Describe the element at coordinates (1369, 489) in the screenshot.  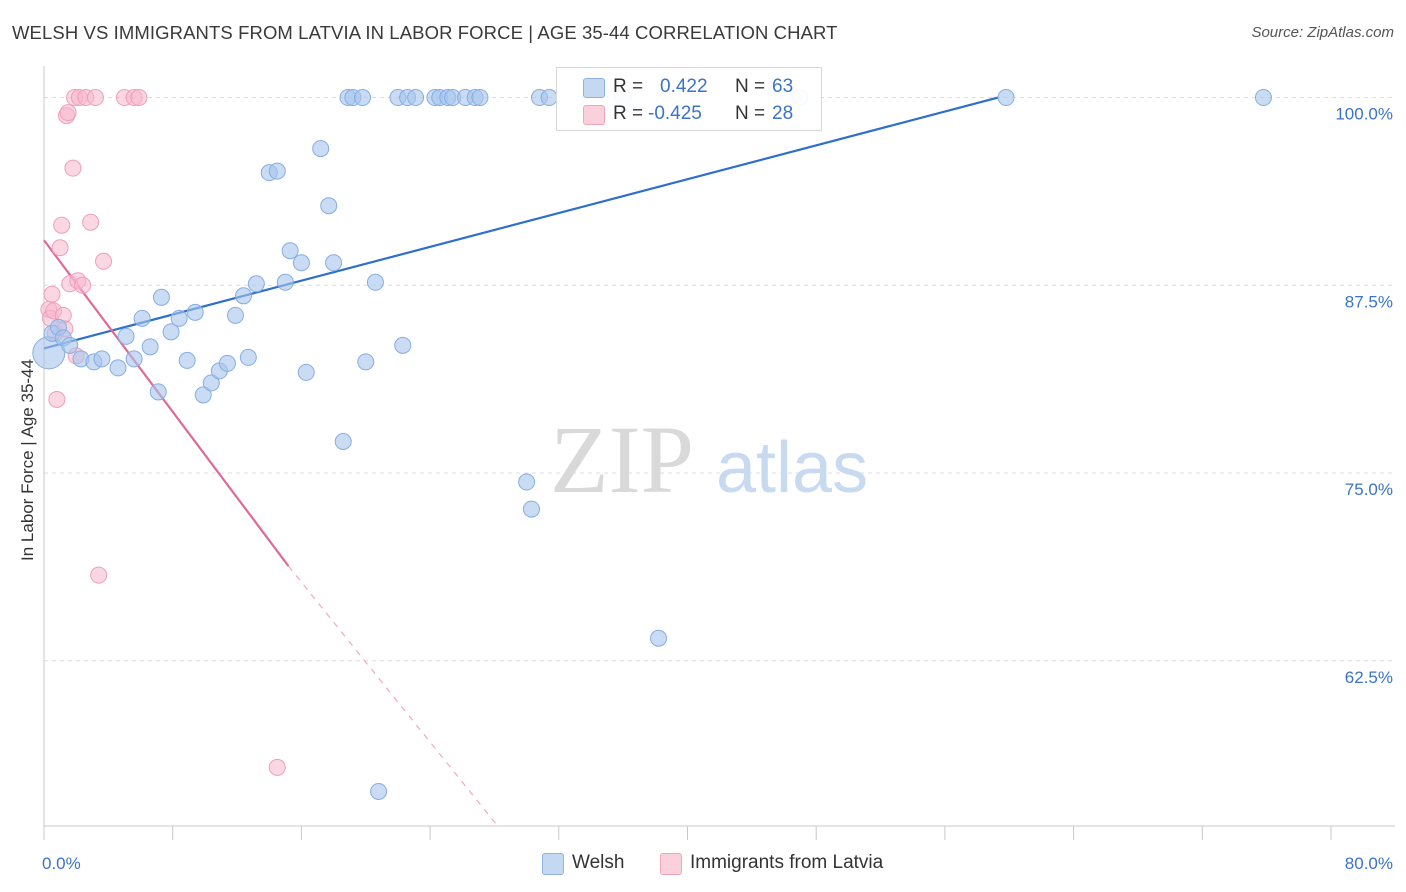
I see `y-tick-label: 75.0%` at that location.